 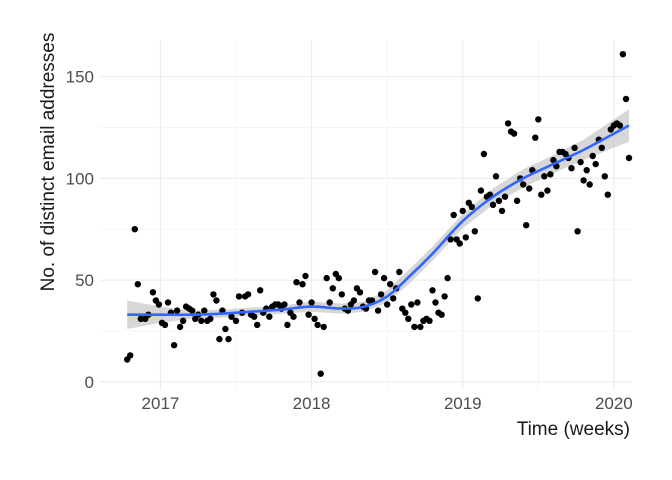 What do you see at coordinates (161, 403) in the screenshot?
I see `x-tick-label: 2017` at bounding box center [161, 403].